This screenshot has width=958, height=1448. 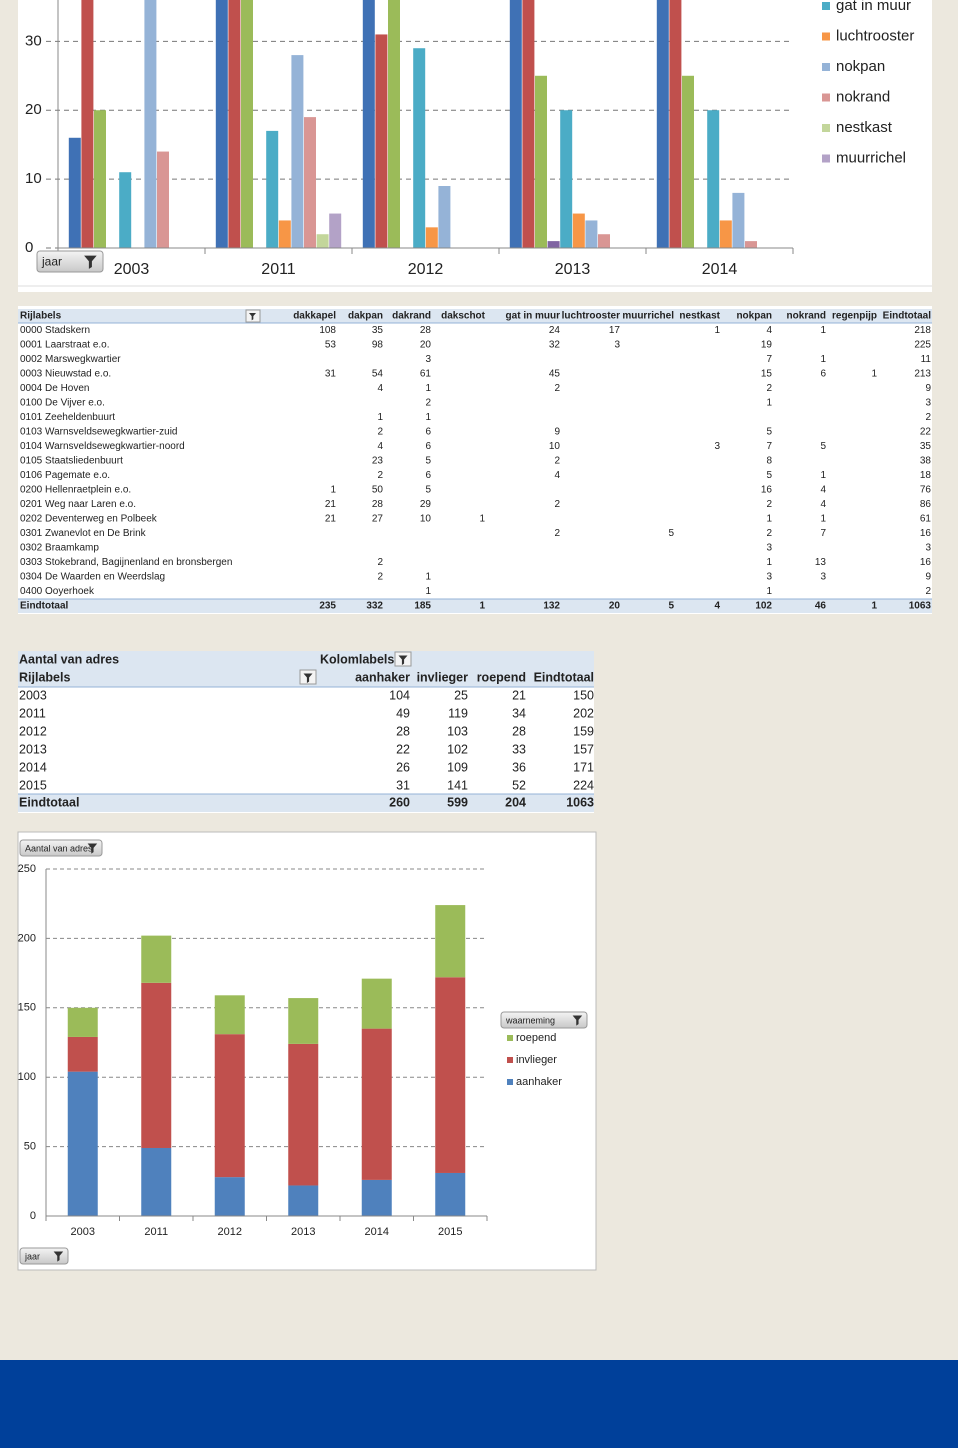 I want to click on column-header: invlieger, so click(x=443, y=677).